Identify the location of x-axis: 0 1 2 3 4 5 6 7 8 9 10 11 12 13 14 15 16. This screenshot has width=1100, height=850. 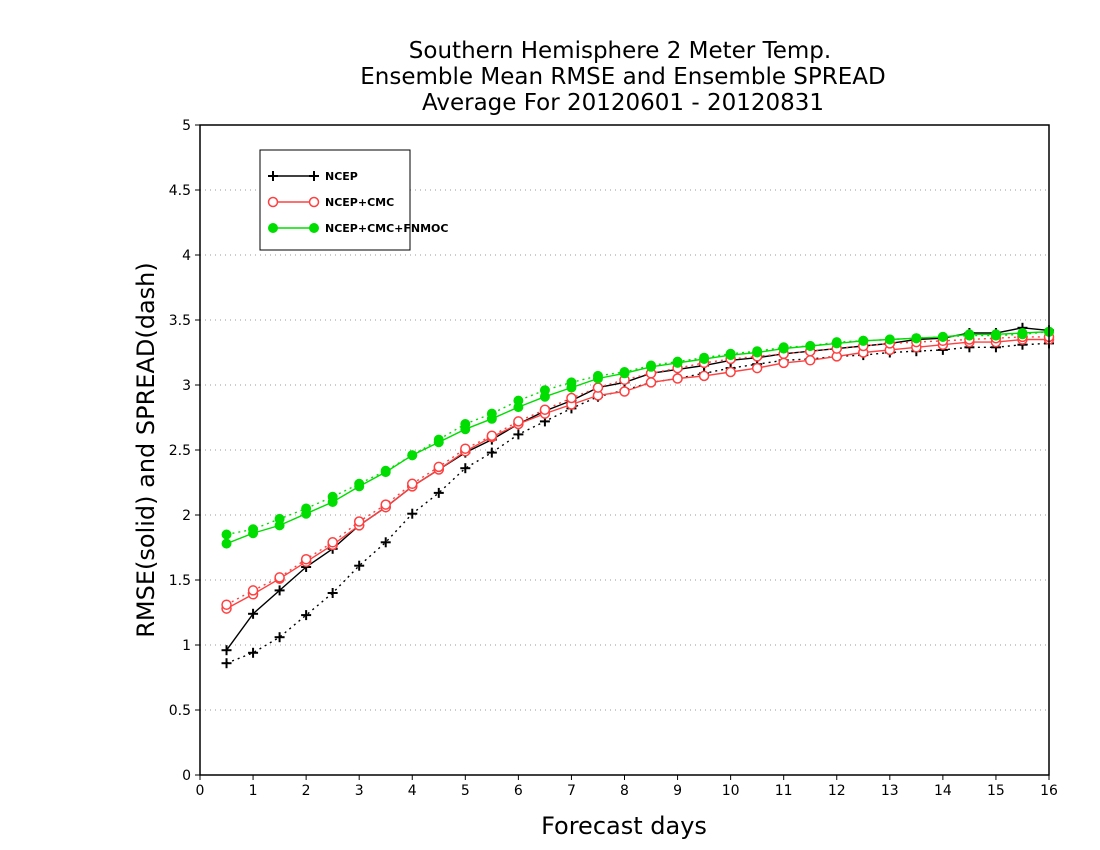
(627, 787).